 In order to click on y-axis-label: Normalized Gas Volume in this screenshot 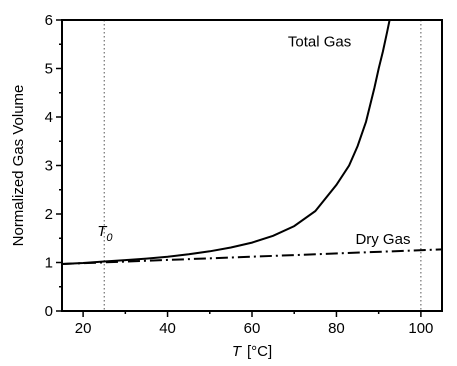, I will do `click(18, 166)`.